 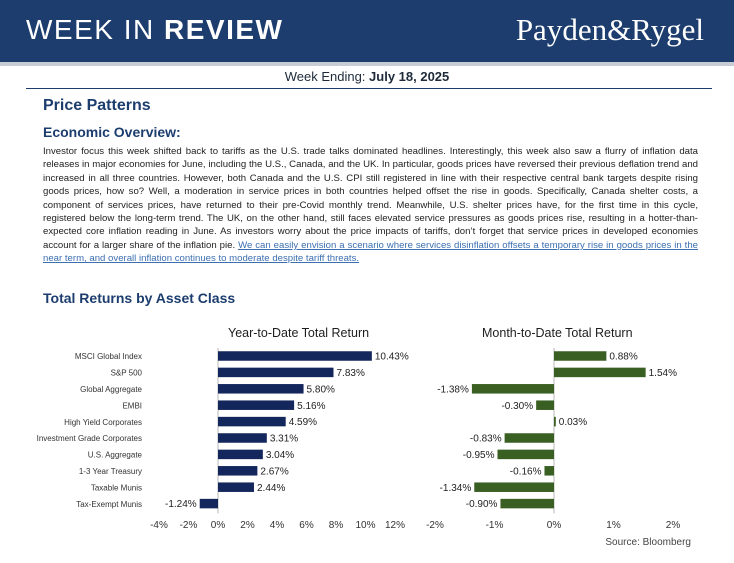 What do you see at coordinates (367, 64) in the screenshot?
I see `header-divider` at bounding box center [367, 64].